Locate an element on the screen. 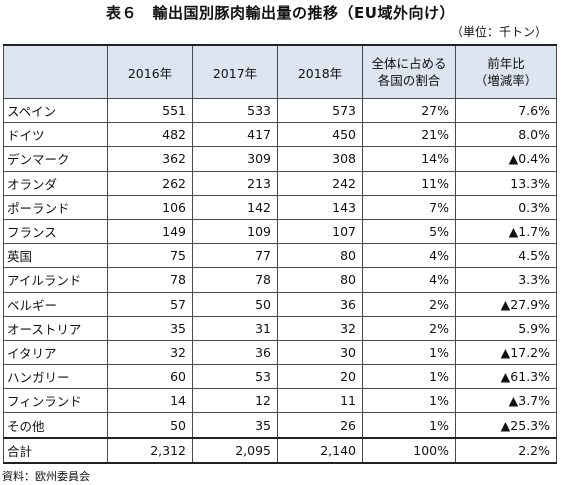  yoy-cell: ▲27.9% is located at coordinates (506, 304).